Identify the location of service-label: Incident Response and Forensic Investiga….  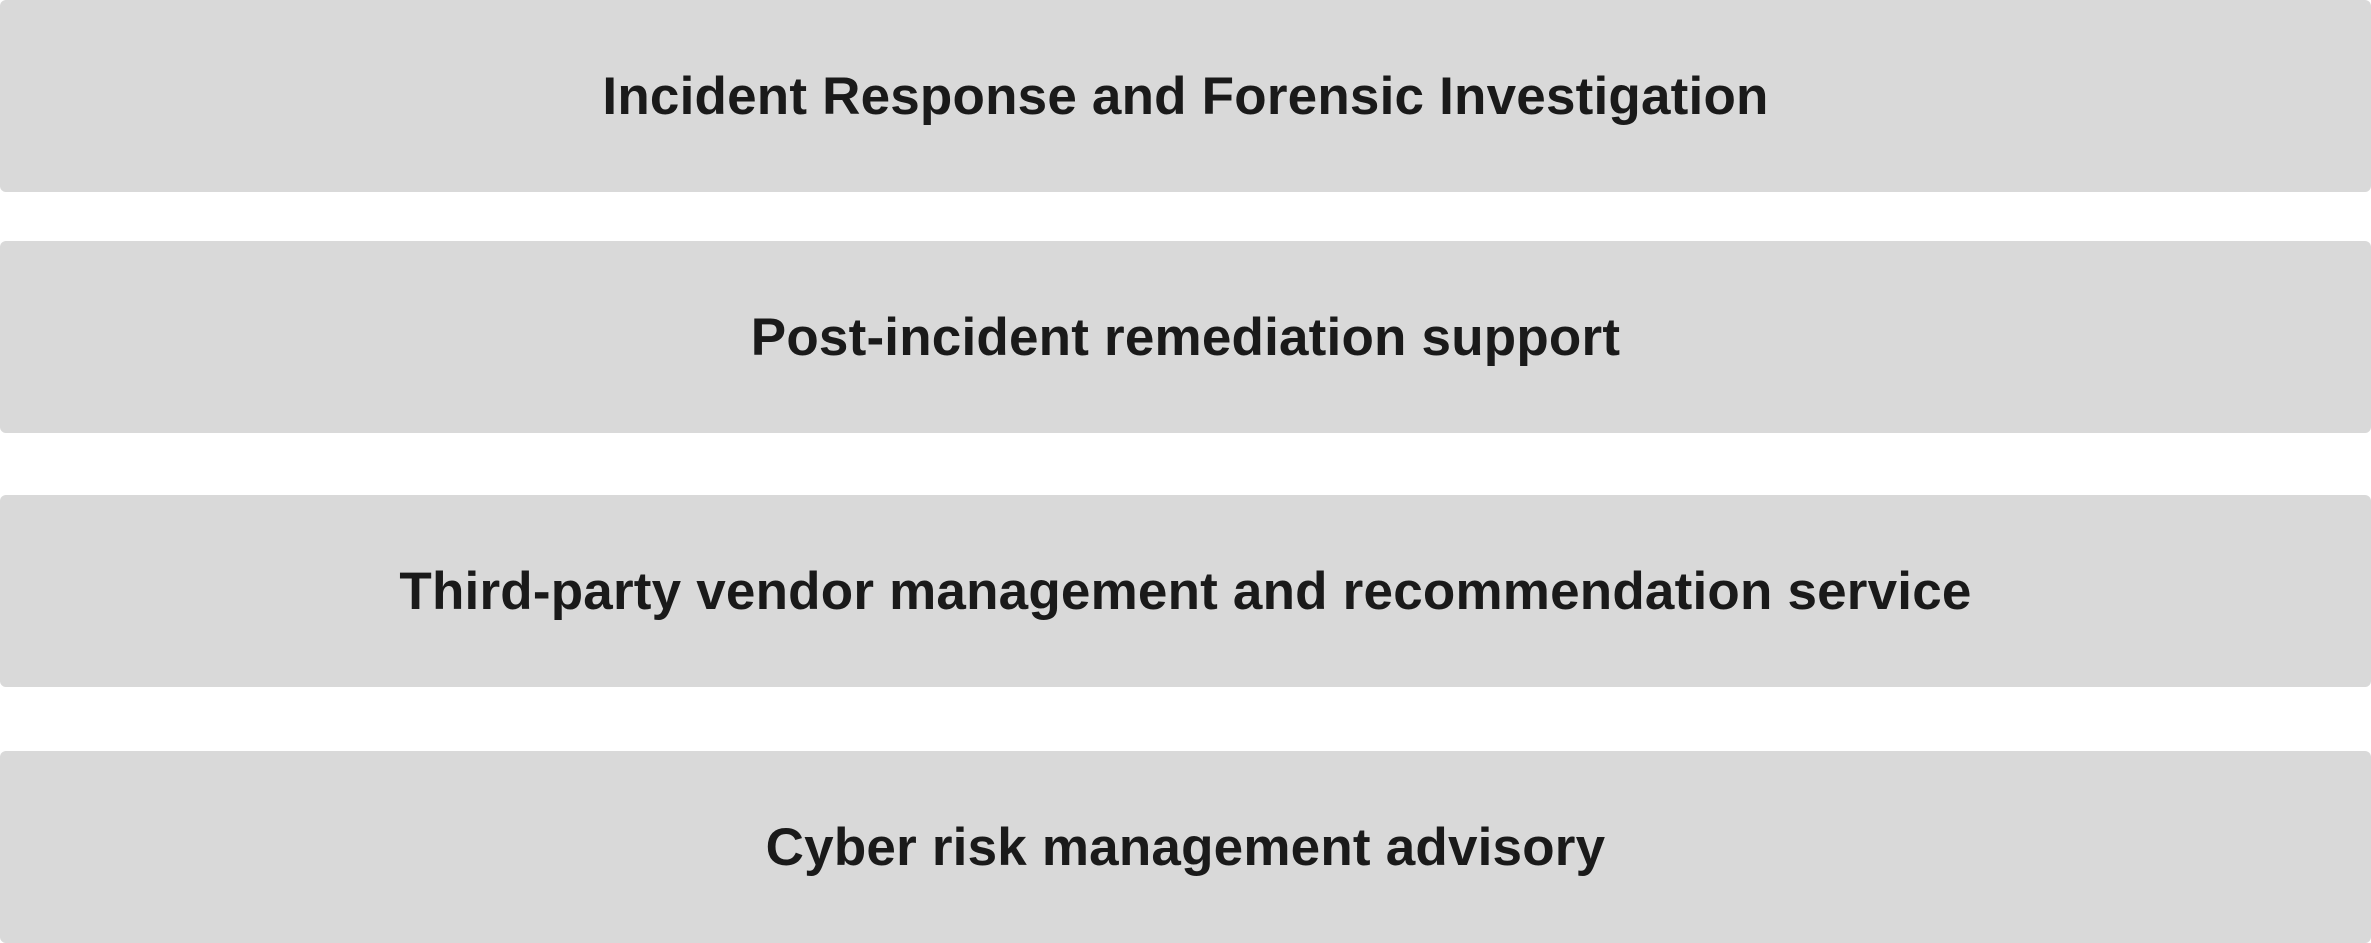
(1185, 96).